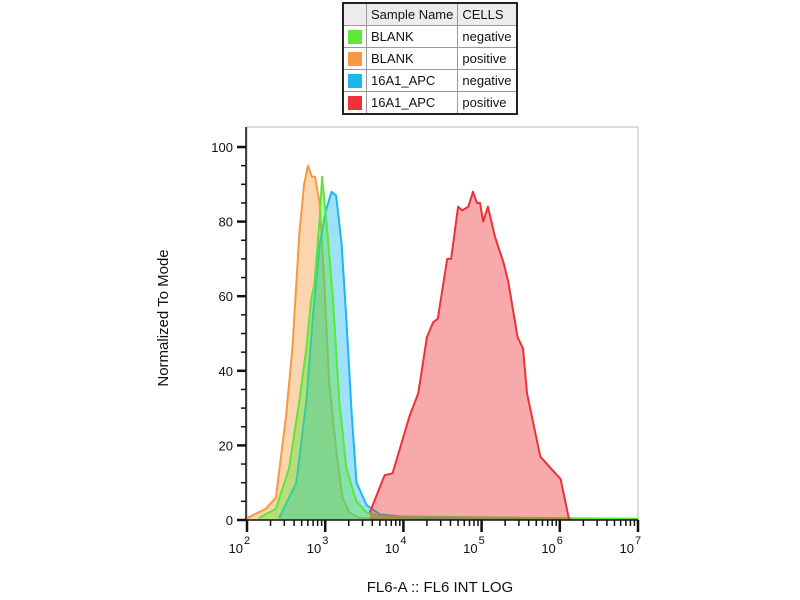 The height and width of the screenshot is (600, 800). What do you see at coordinates (247, 541) in the screenshot?
I see `x-tick-exponent: 2` at bounding box center [247, 541].